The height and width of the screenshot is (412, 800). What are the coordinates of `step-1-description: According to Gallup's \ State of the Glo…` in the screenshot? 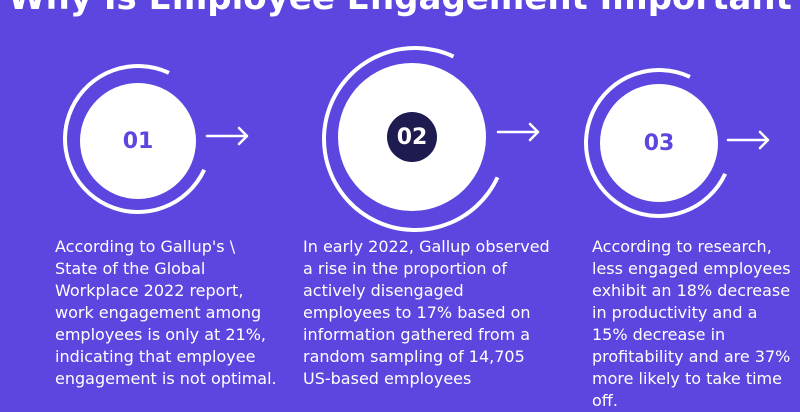 It's located at (166, 312).